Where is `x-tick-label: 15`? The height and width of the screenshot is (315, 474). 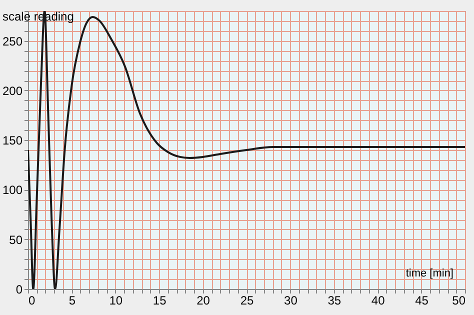 x-tick-label: 15 is located at coordinates (159, 301).